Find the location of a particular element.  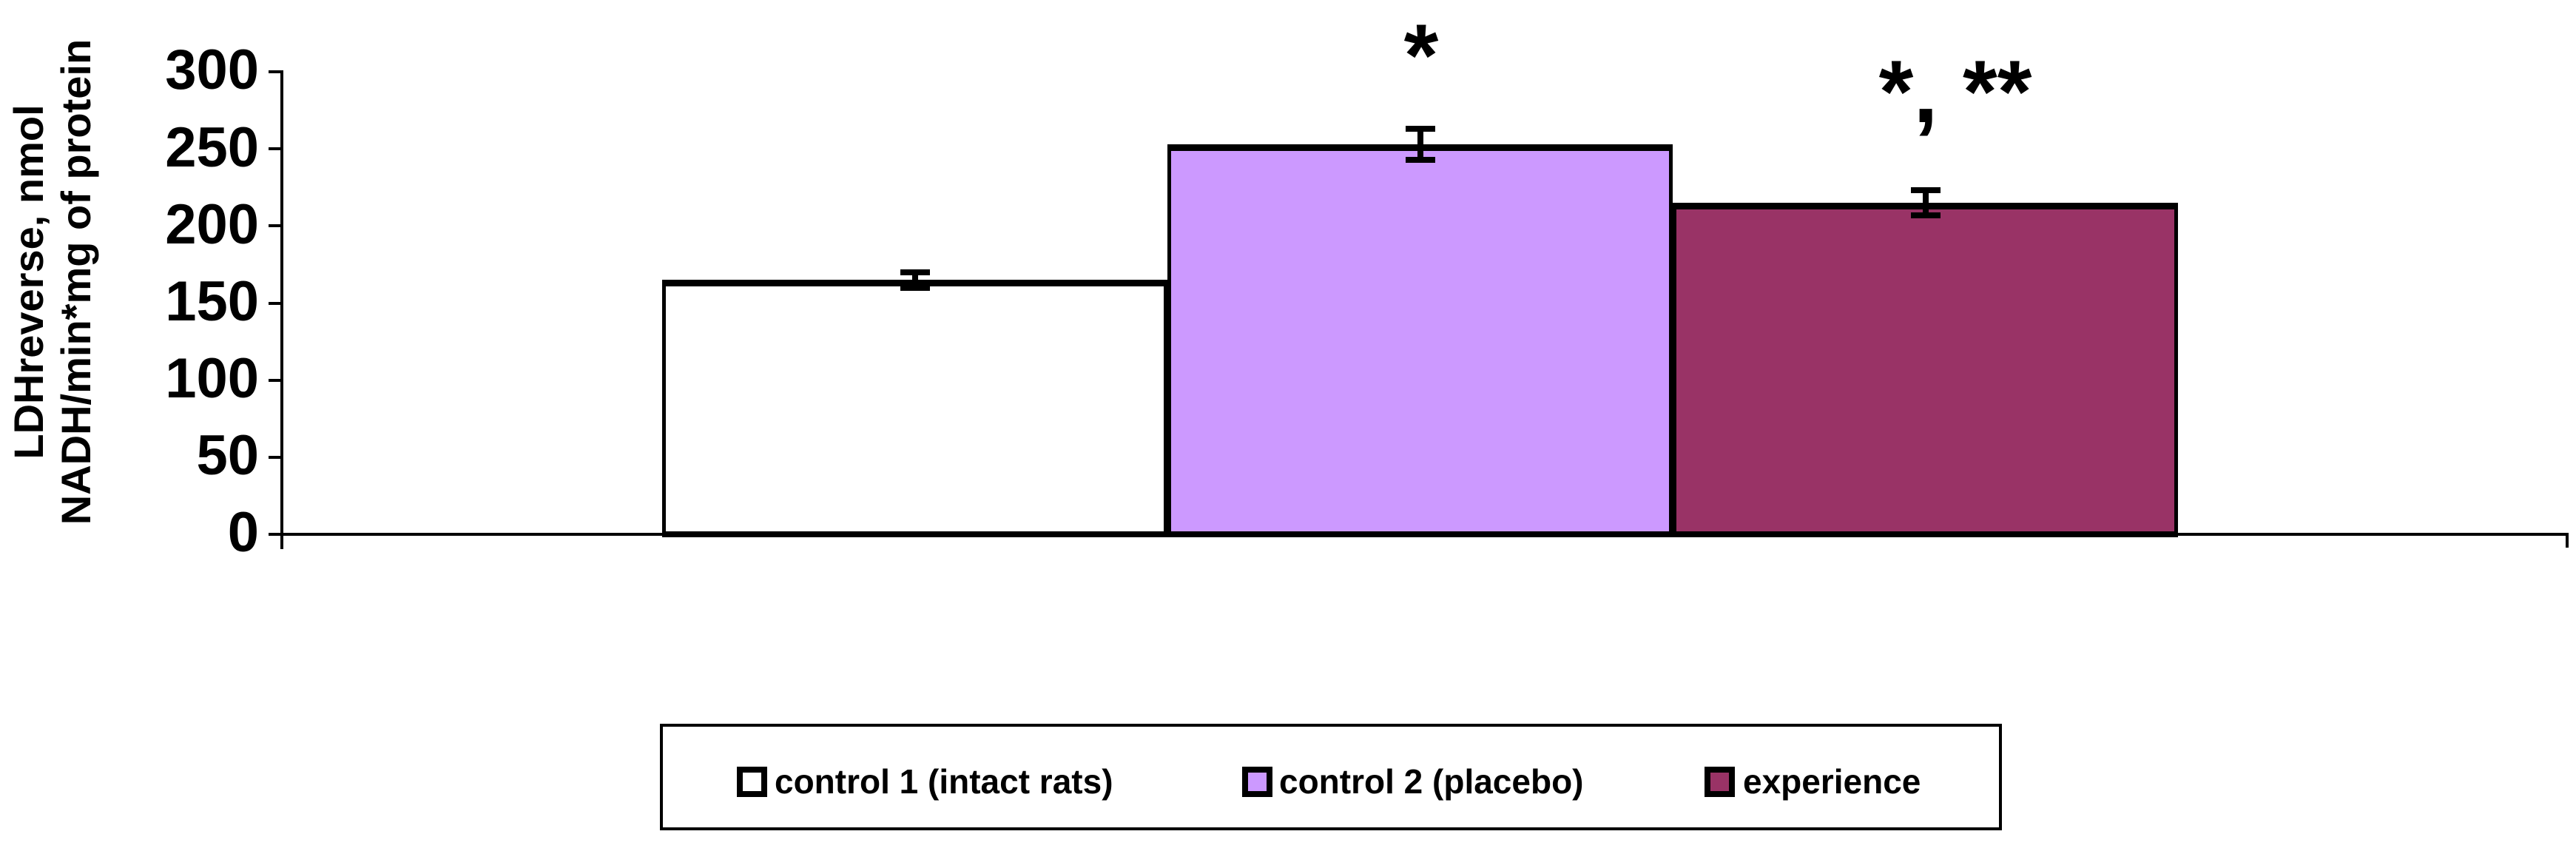

y-tick-label-100: 100 is located at coordinates (212, 379).